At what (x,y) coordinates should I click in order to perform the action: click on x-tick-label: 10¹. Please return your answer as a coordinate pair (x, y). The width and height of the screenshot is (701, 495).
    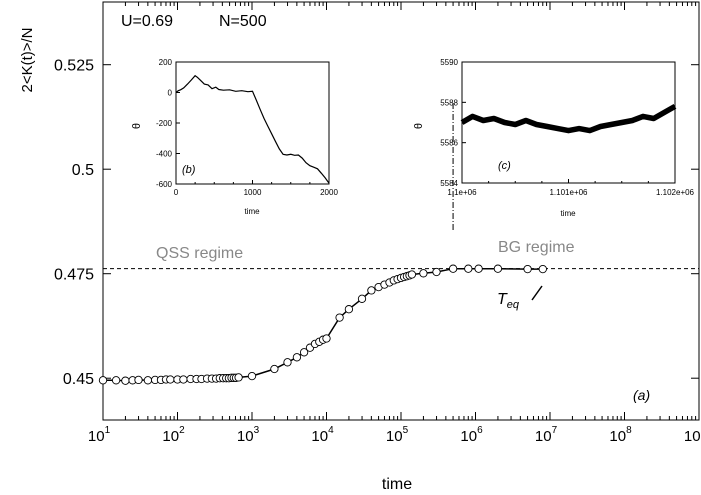
    Looking at the image, I should click on (99, 435).